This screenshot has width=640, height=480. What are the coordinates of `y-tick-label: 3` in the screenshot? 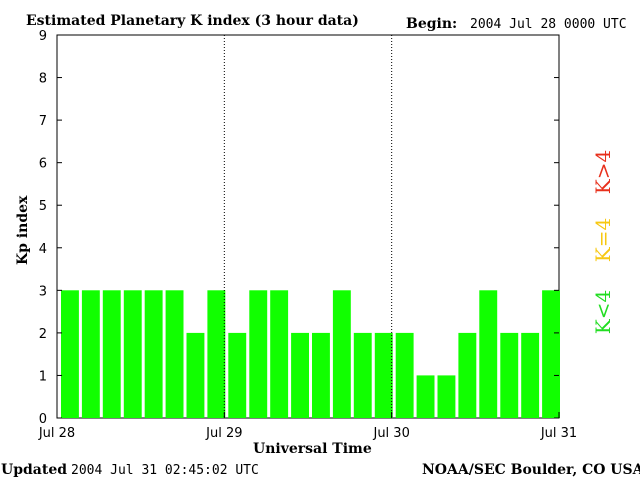 It's located at (43, 291).